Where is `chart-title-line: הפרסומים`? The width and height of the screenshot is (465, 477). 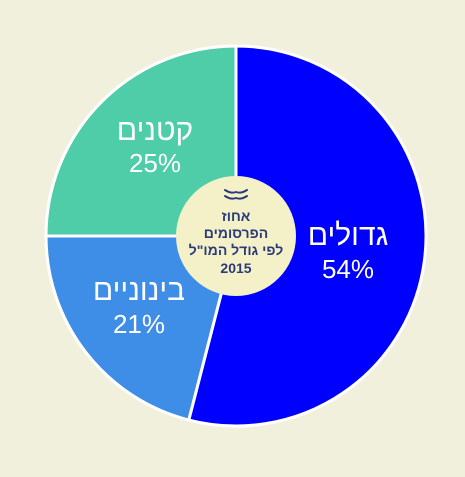
chart-title-line: הפרסומים is located at coordinates (236, 233).